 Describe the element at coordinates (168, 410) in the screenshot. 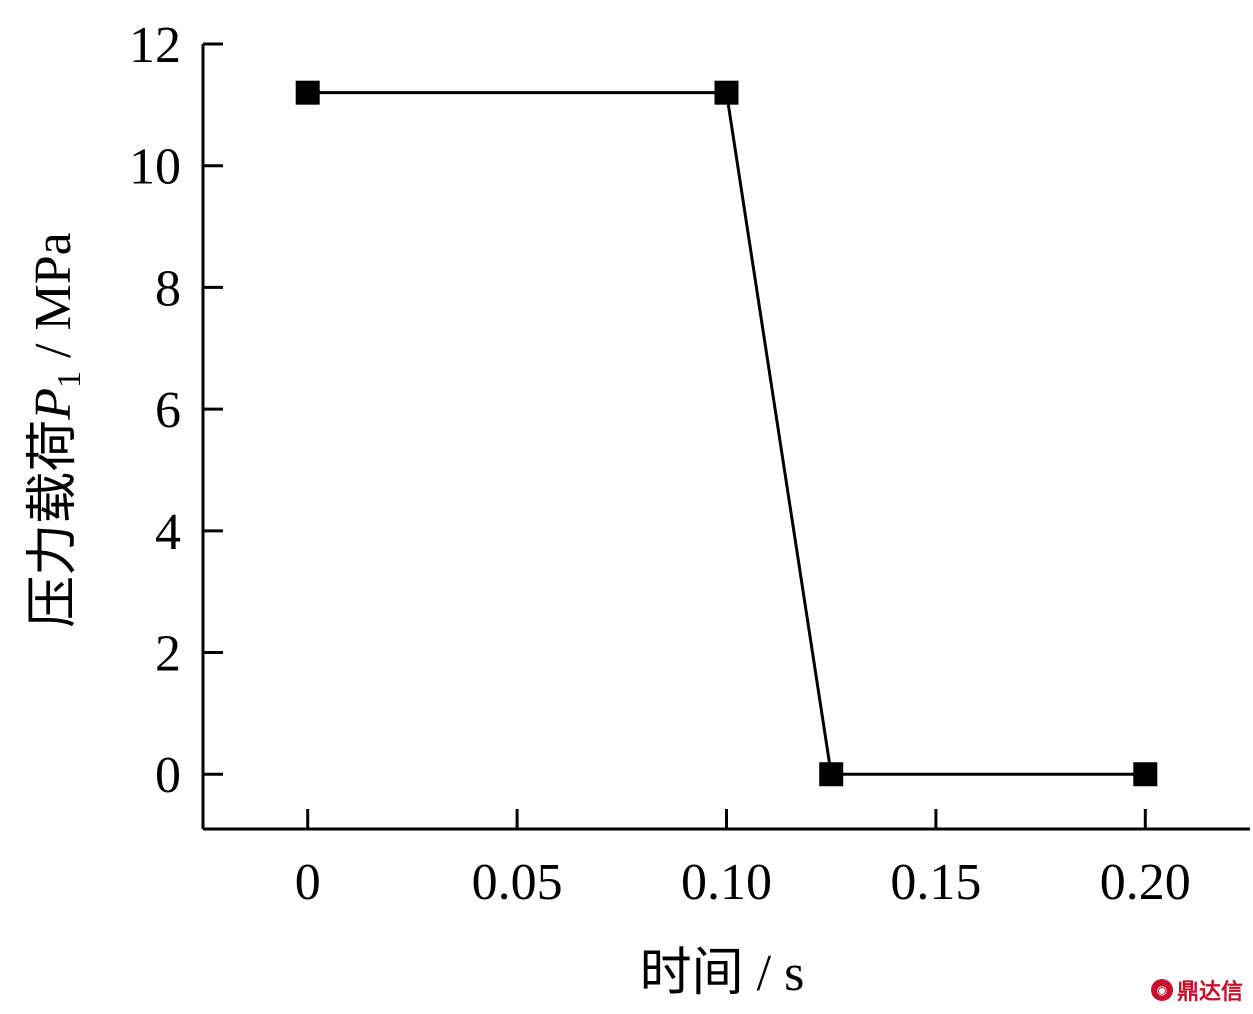

I see `y-tick-label: 6` at that location.